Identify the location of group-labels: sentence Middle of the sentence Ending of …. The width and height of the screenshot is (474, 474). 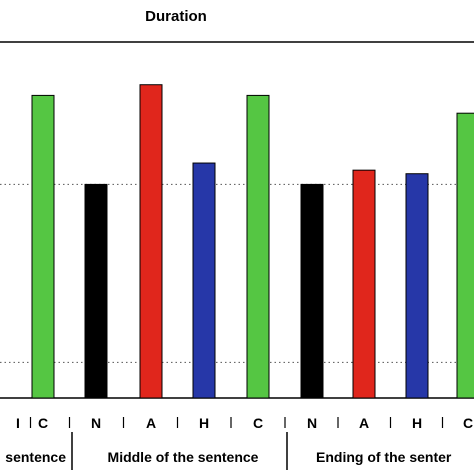
(228, 451).